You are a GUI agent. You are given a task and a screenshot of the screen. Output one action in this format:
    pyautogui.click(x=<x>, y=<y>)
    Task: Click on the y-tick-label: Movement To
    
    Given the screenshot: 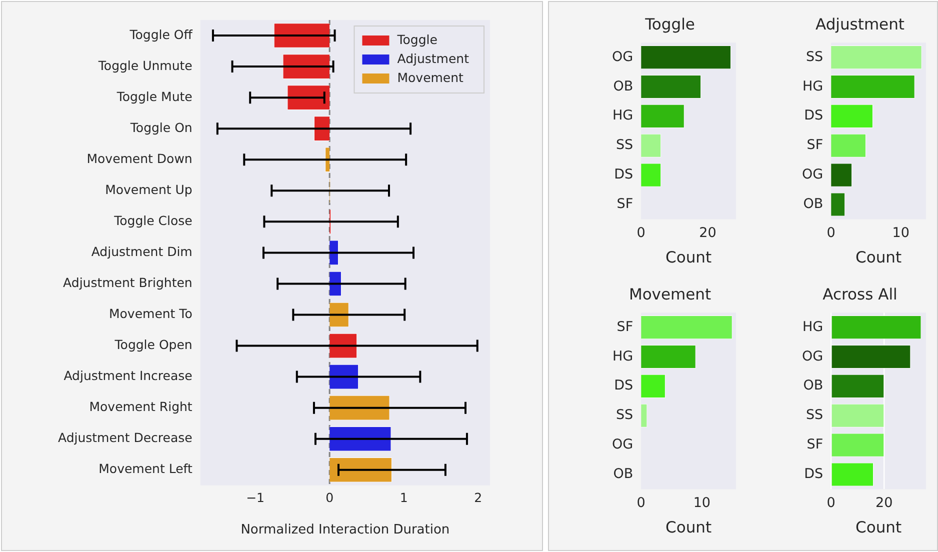 What is the action you would take?
    pyautogui.click(x=150, y=314)
    